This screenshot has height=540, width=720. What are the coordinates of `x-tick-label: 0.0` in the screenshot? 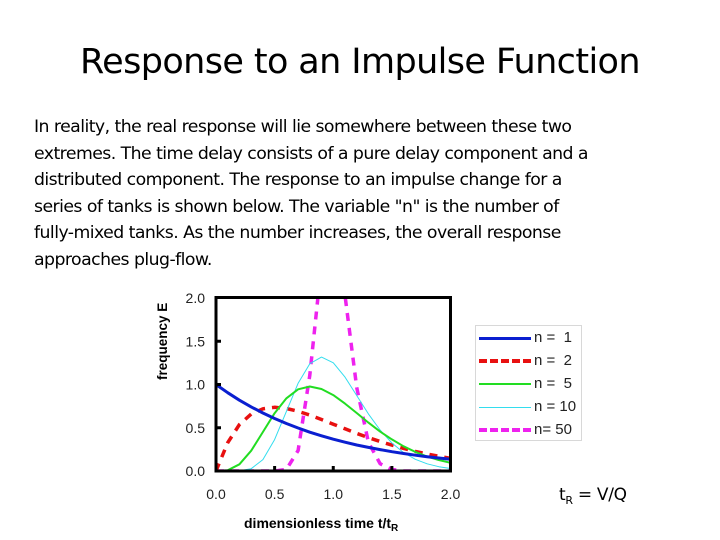 It's located at (216, 494).